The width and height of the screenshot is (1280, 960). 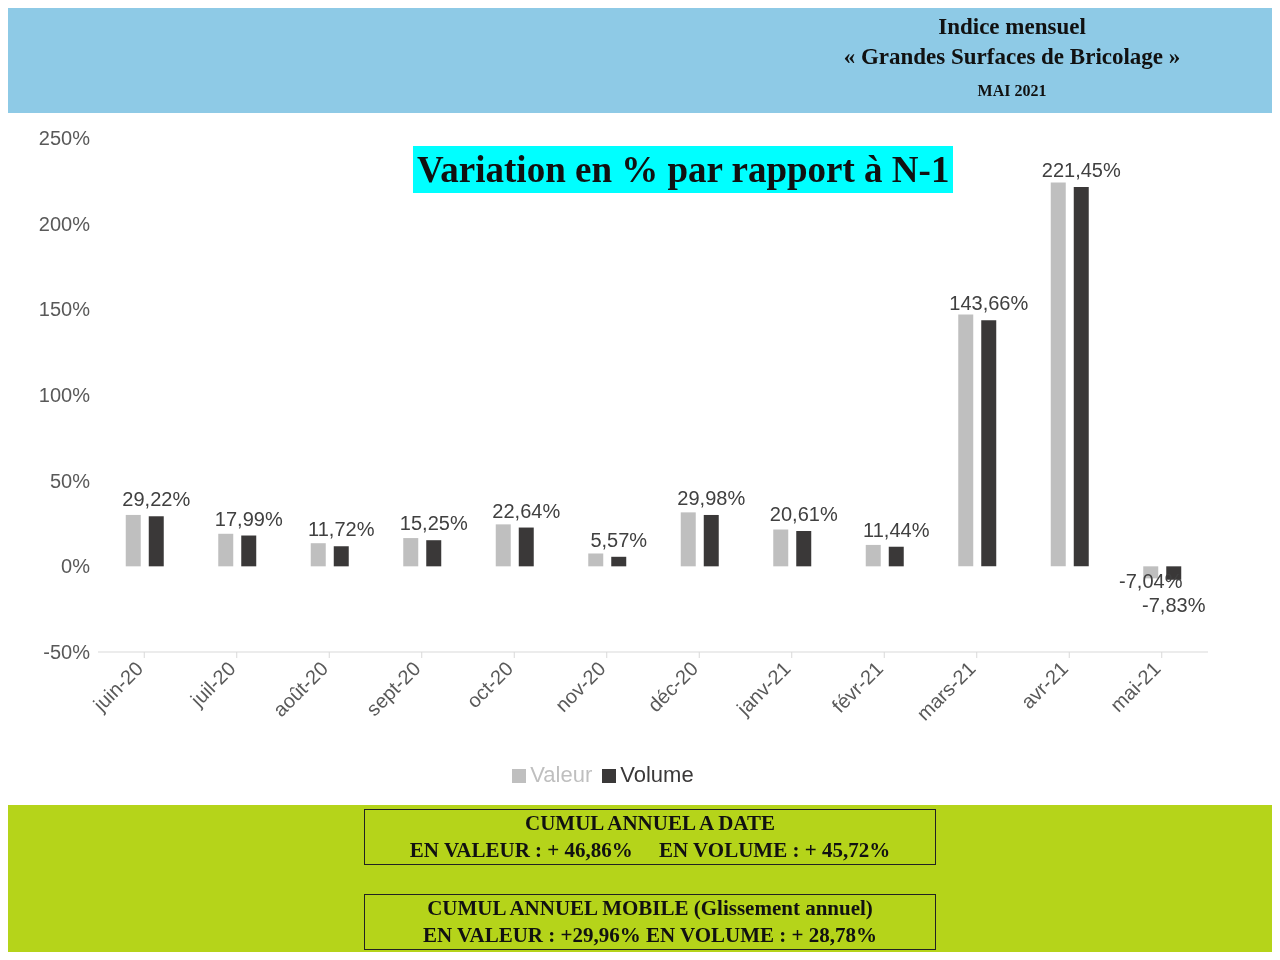 I want to click on text: « Grandes Surfaces de Bricolage », so click(x=1012, y=57).